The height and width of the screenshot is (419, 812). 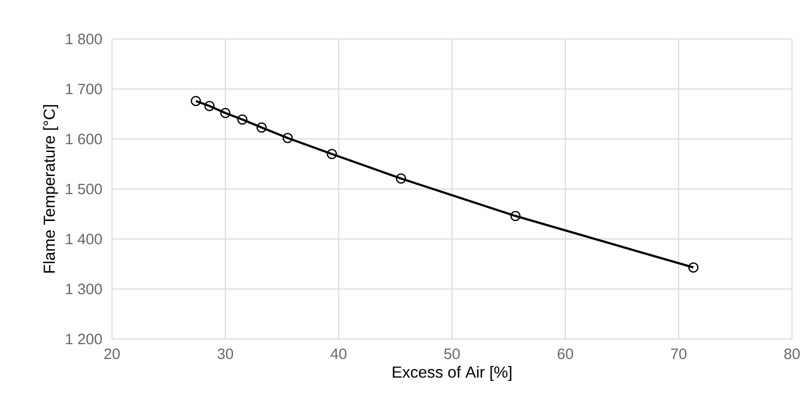 What do you see at coordinates (84, 289) in the screenshot?
I see `y-tick-label: 1 300` at bounding box center [84, 289].